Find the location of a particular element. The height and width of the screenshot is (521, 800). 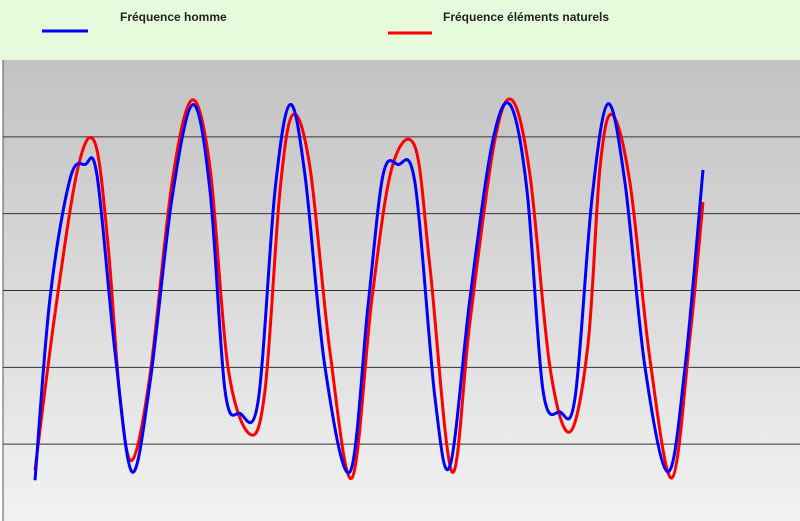

legend-label: Fréquence éléments naturels is located at coordinates (526, 17).